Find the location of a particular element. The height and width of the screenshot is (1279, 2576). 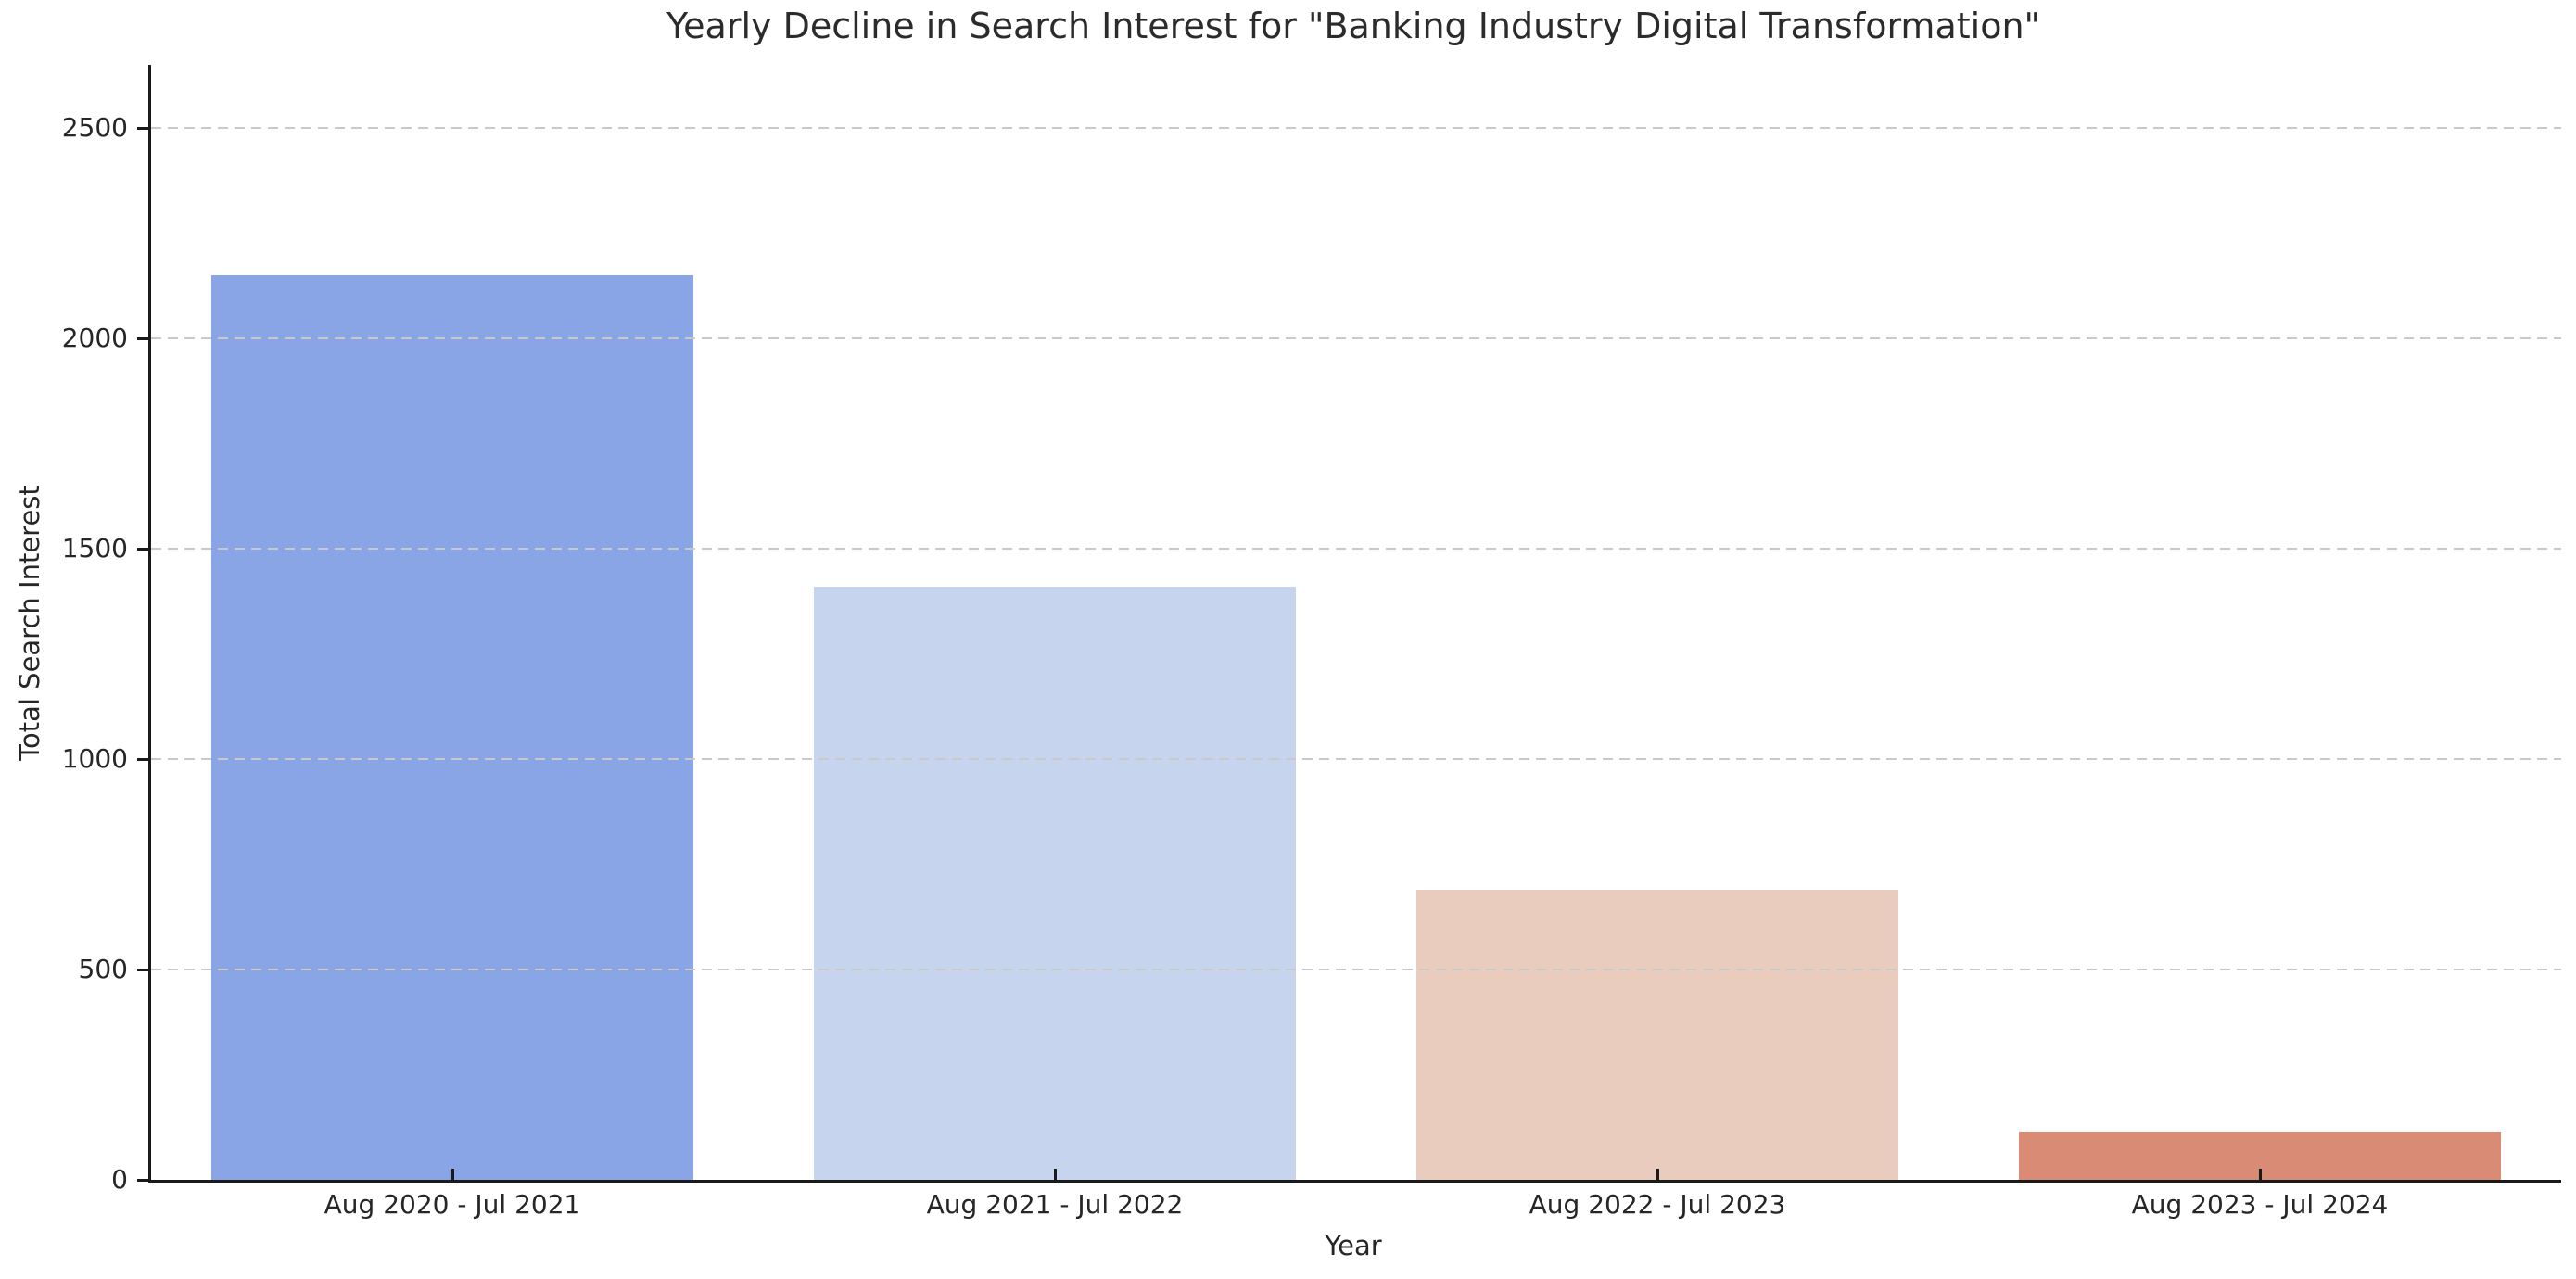

x-axis-label: Year is located at coordinates (1353, 1245).